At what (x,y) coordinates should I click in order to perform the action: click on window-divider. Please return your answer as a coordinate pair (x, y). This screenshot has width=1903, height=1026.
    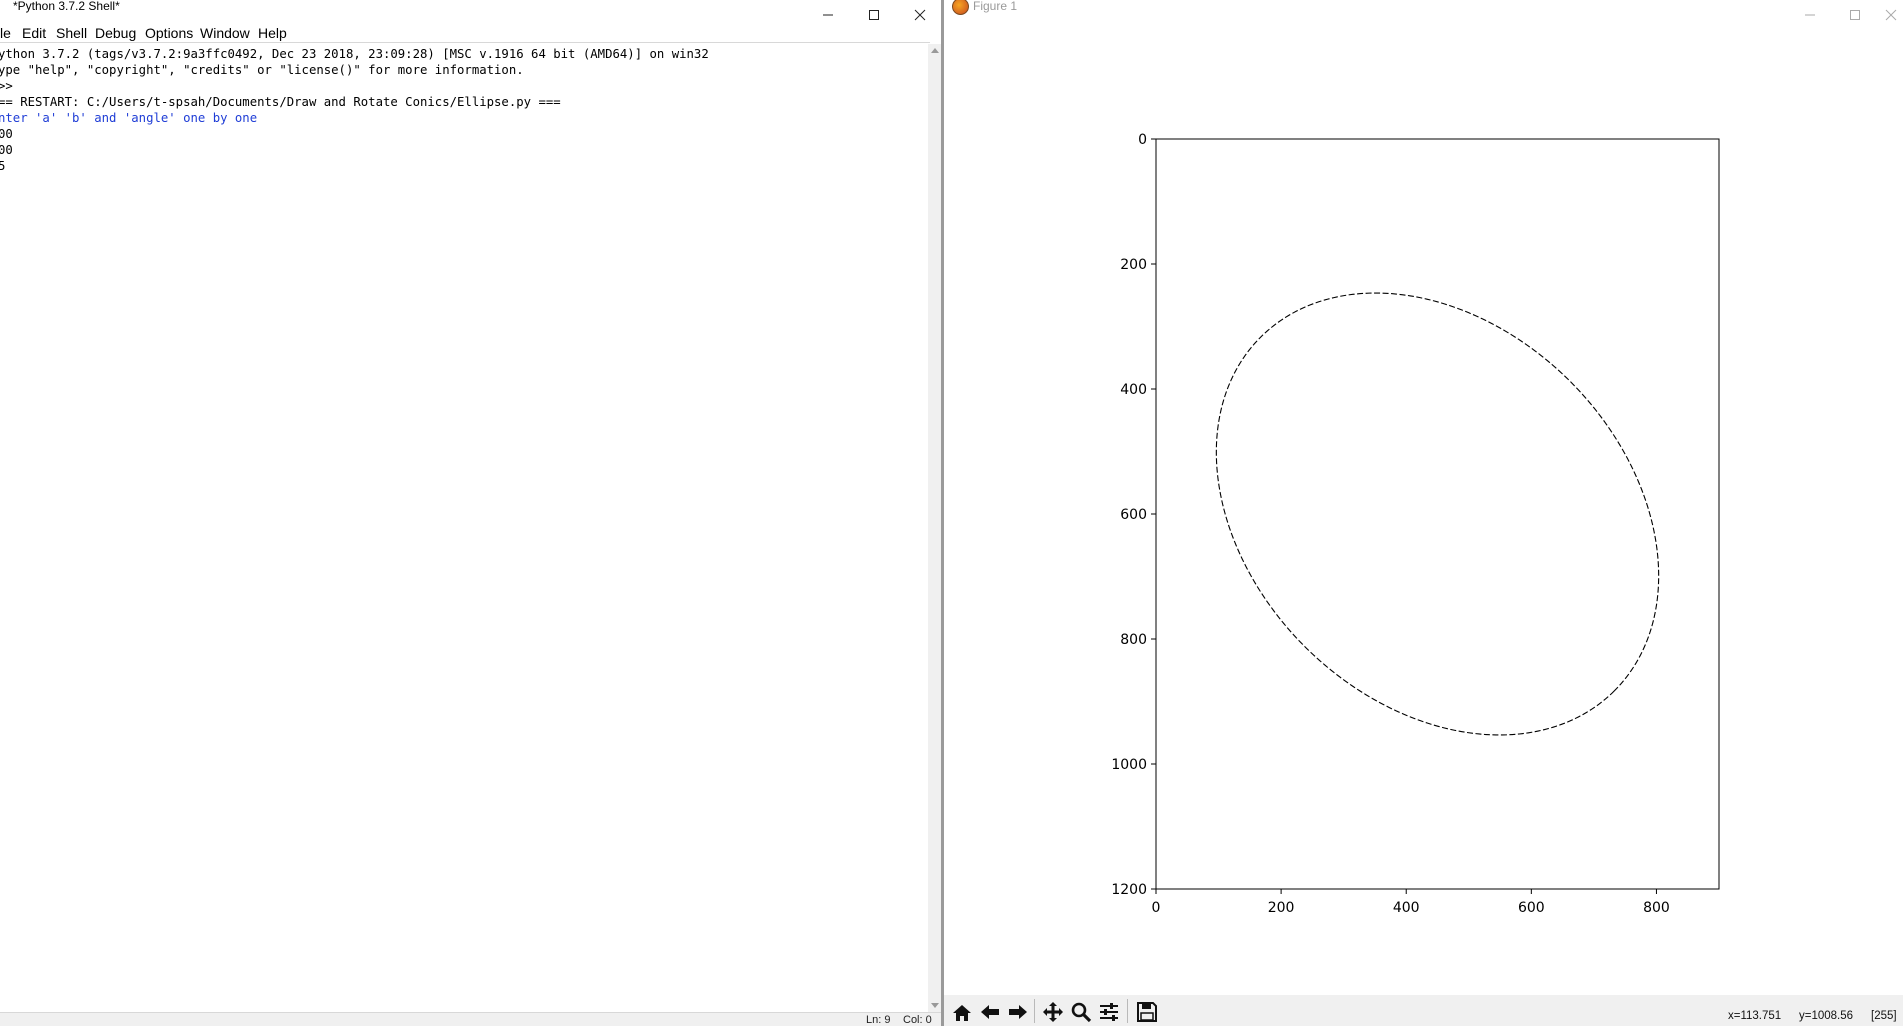
    Looking at the image, I should click on (942, 513).